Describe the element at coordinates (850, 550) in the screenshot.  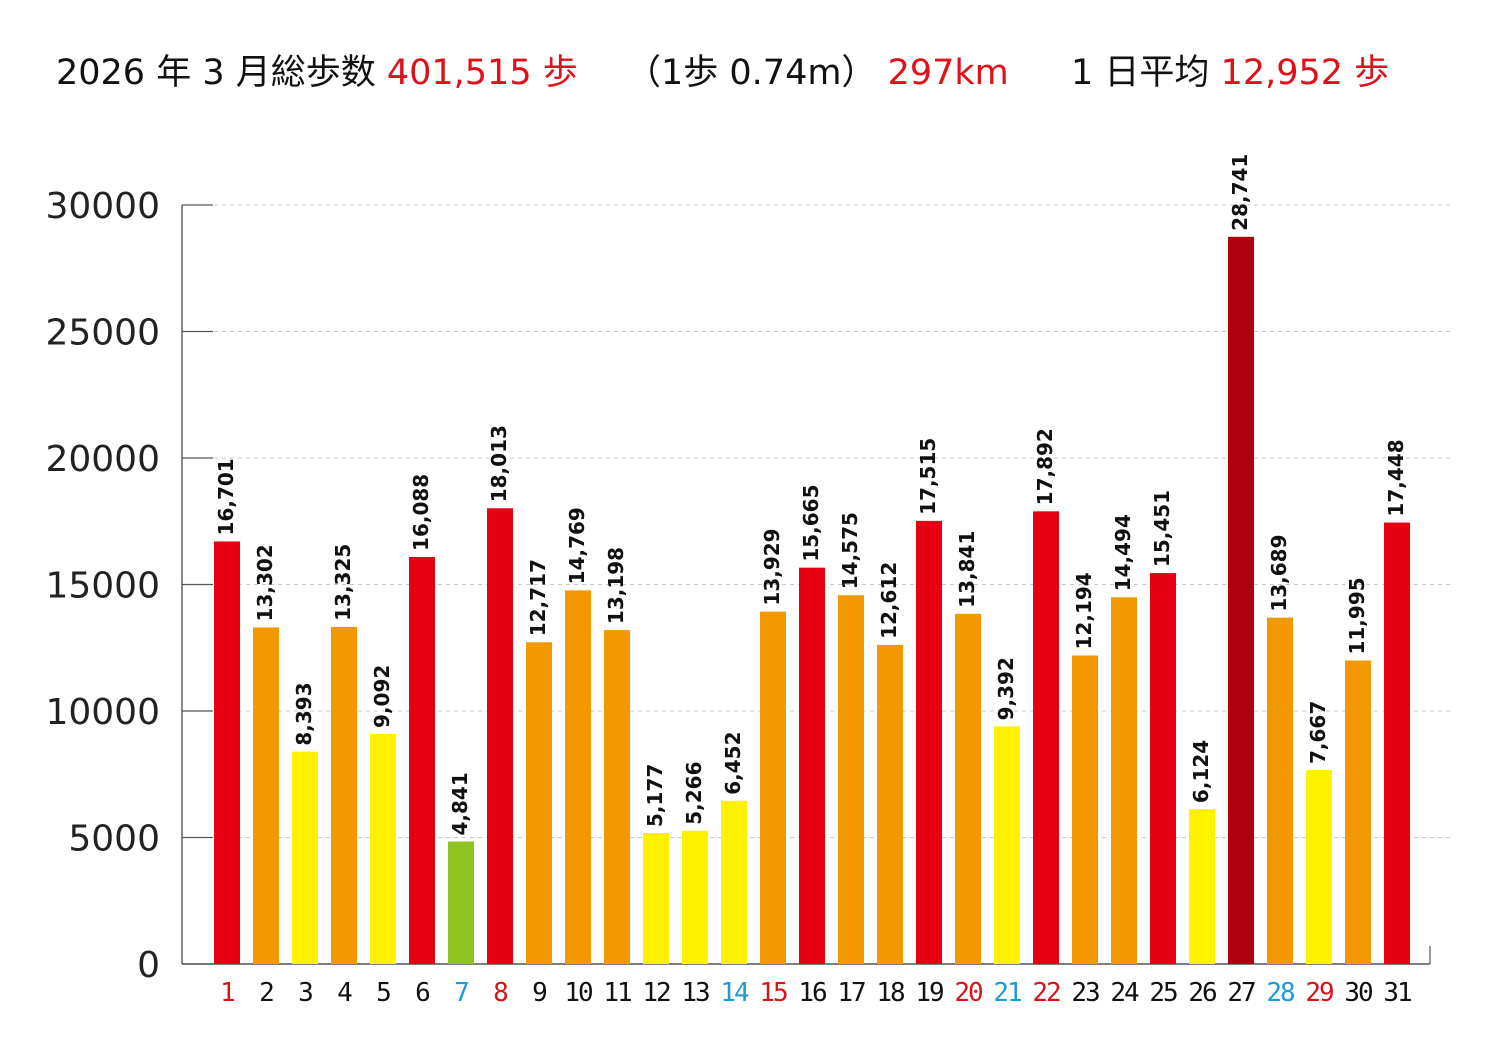
I see `value-label: 14,575` at that location.